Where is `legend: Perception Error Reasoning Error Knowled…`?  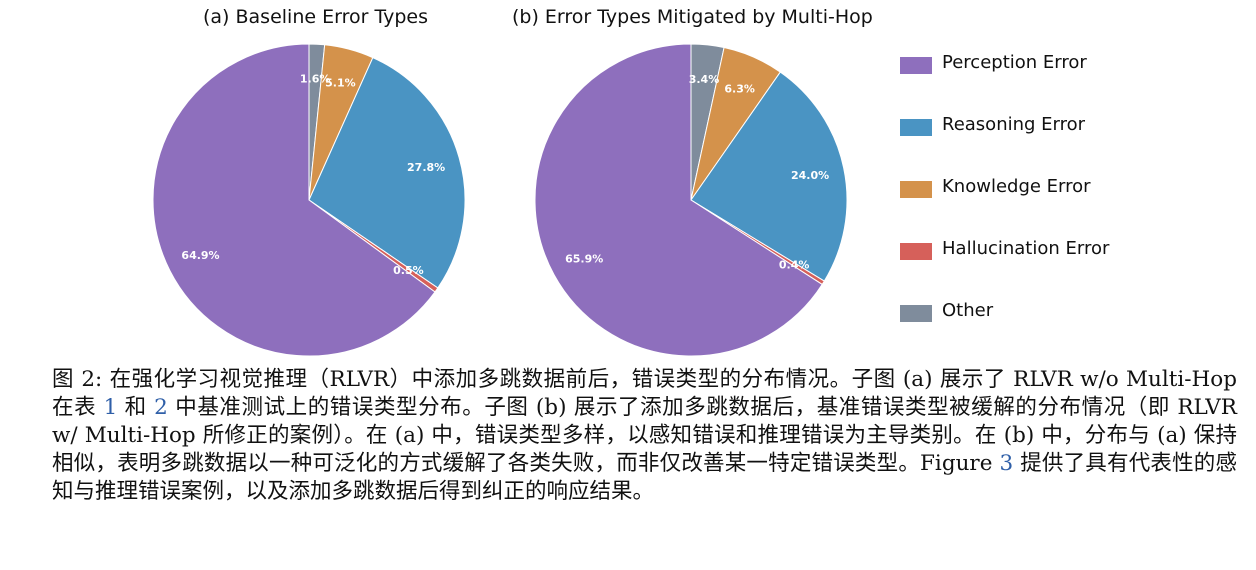
legend: Perception Error Reasoning Error Knowled… is located at coordinates (1004, 207).